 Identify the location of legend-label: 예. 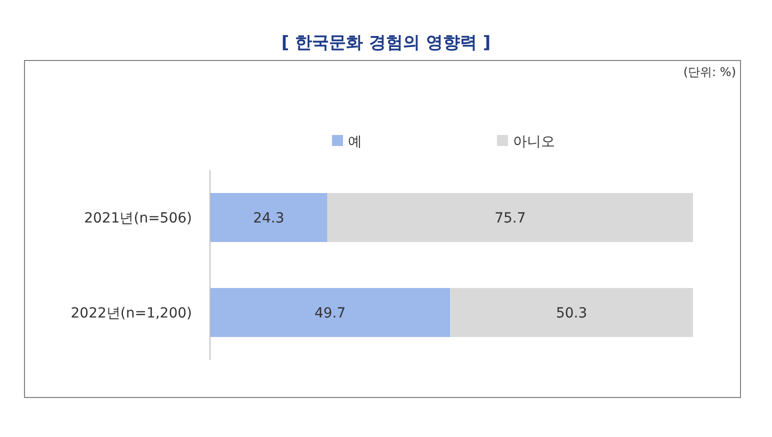
(355, 142).